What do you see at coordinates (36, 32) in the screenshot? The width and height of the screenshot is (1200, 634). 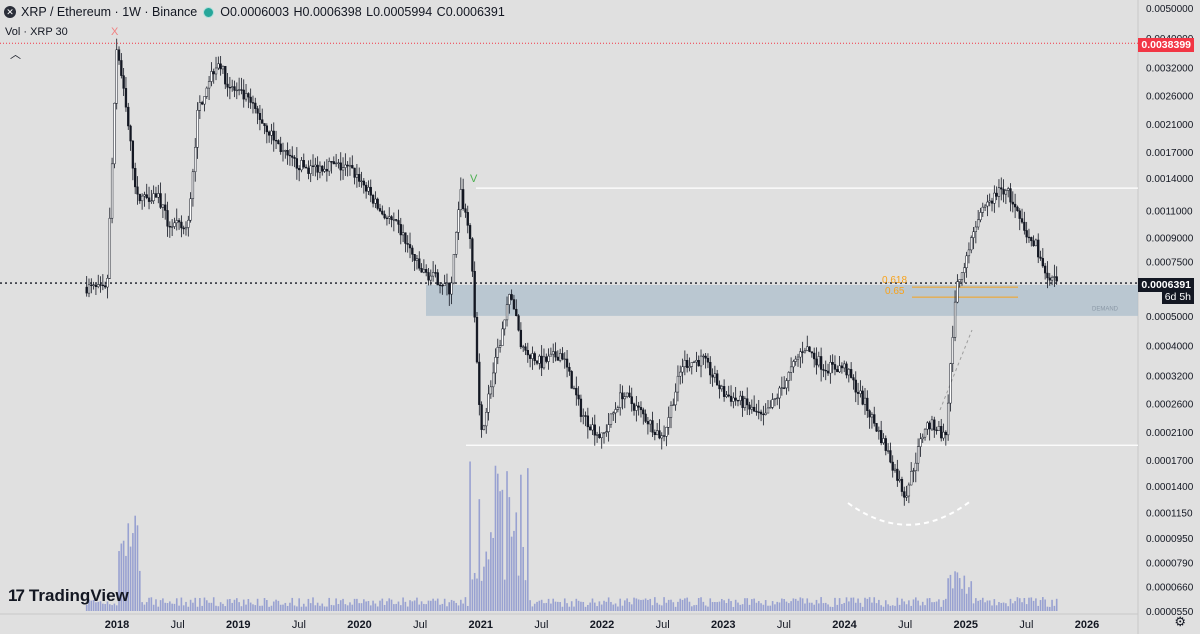 I see `volume-legend: Vol · XRP 30` at bounding box center [36, 32].